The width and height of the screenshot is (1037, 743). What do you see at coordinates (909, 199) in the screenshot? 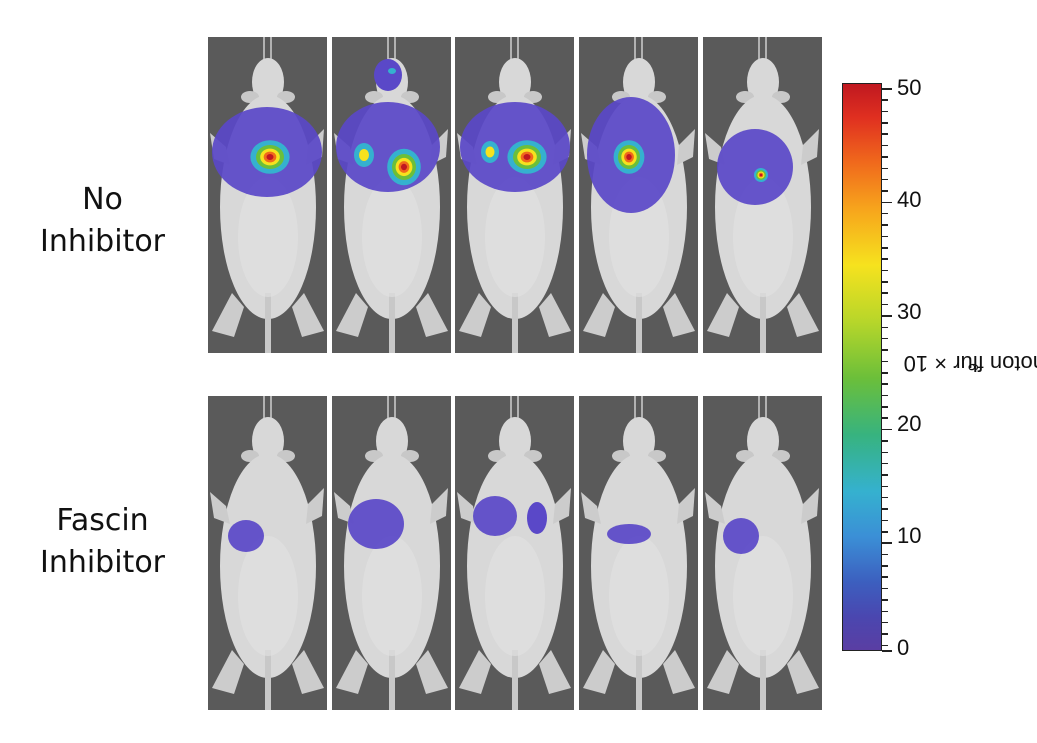
I see `colorbar-tick-label: 40` at bounding box center [909, 199].